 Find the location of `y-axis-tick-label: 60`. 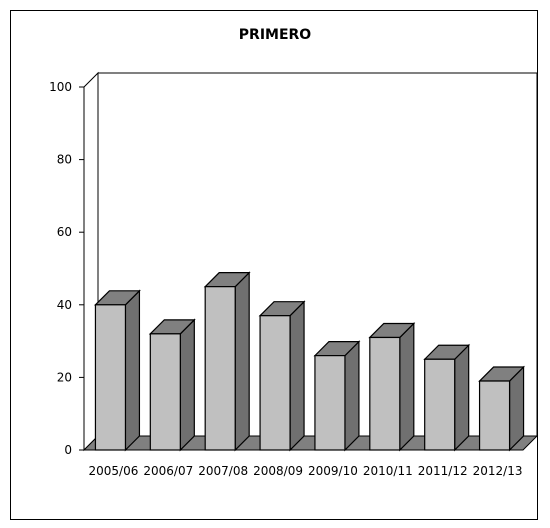

y-axis-tick-label: 60 is located at coordinates (64, 232).